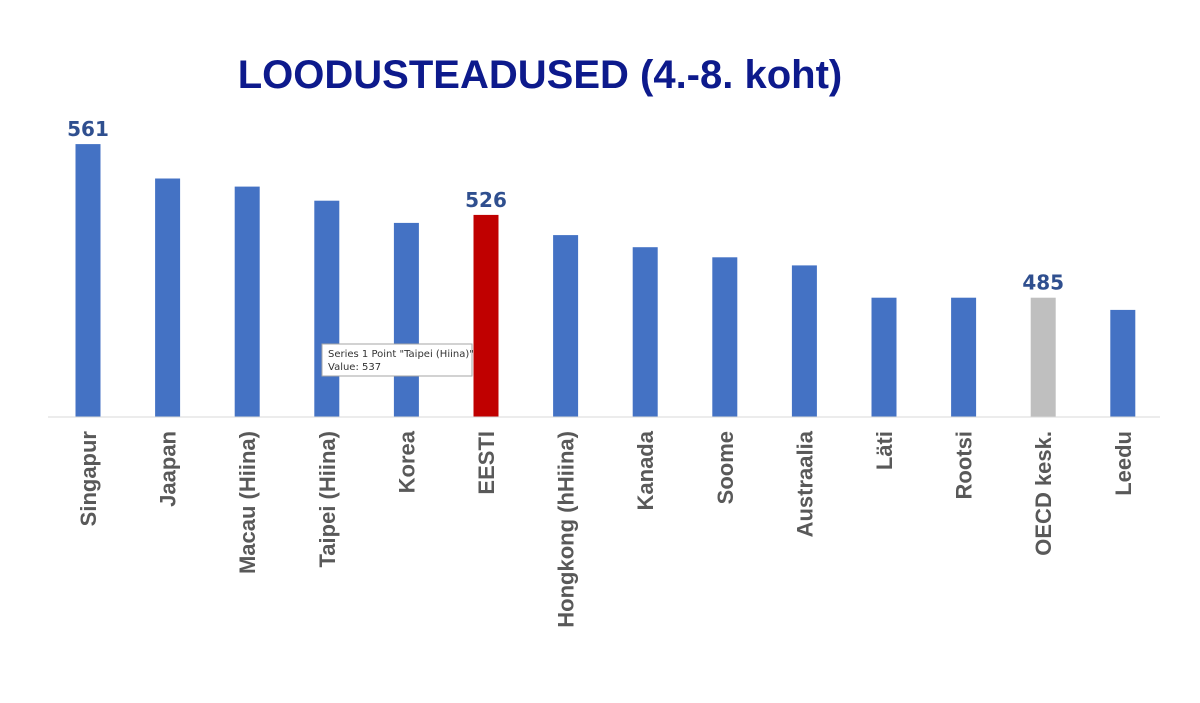 The width and height of the screenshot is (1200, 703). Describe the element at coordinates (486, 463) in the screenshot. I see `category-label-eesti: EESTI` at that location.